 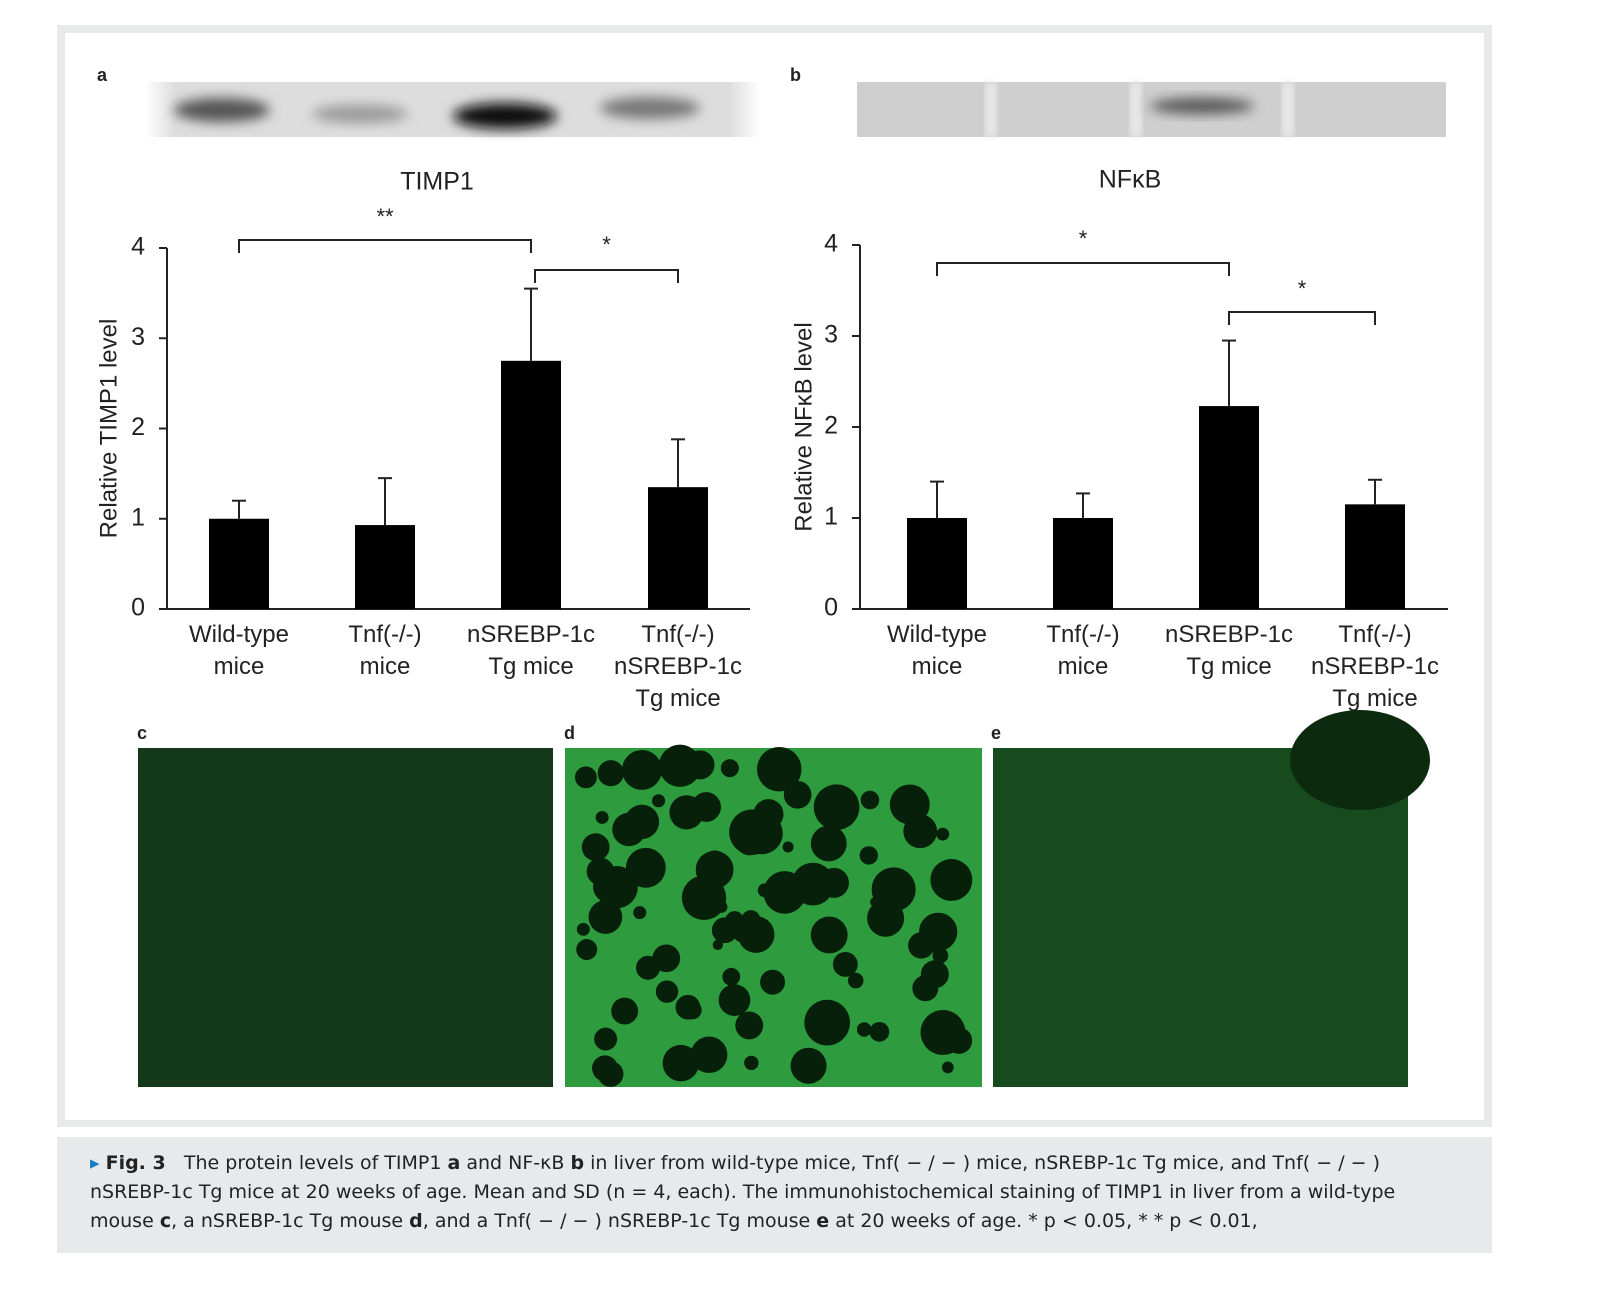 I want to click on panel-reference: b, so click(x=577, y=1163).